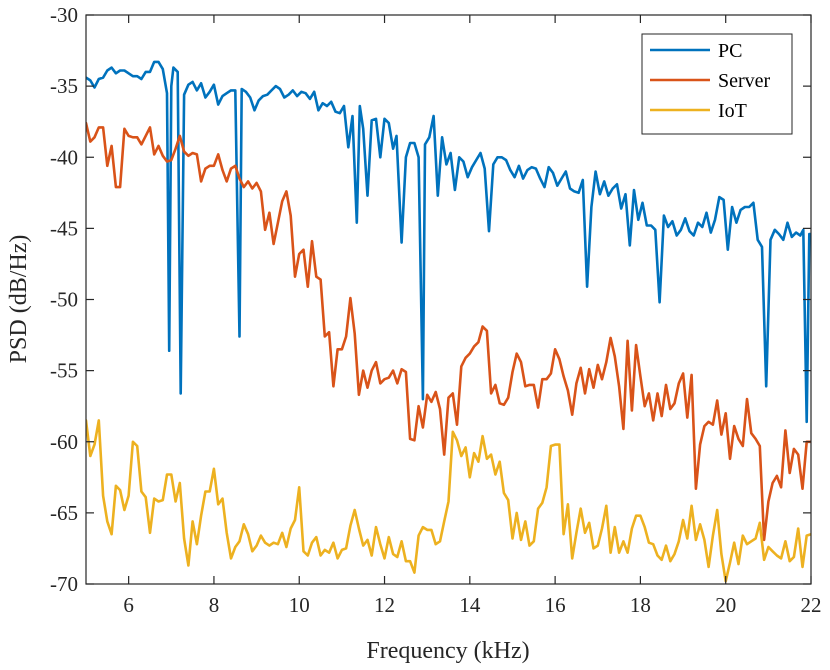  What do you see at coordinates (64, 513) in the screenshot?
I see `y-tick-label: -65` at bounding box center [64, 513].